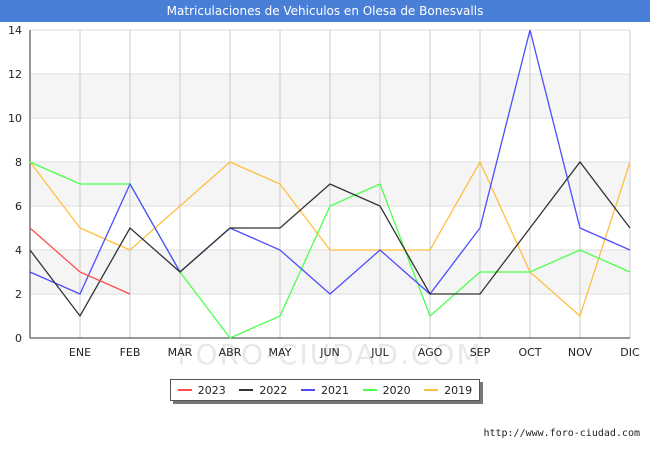 This screenshot has width=650, height=450. I want to click on watermark: FORO-CIUDAD.COM, so click(329, 354).